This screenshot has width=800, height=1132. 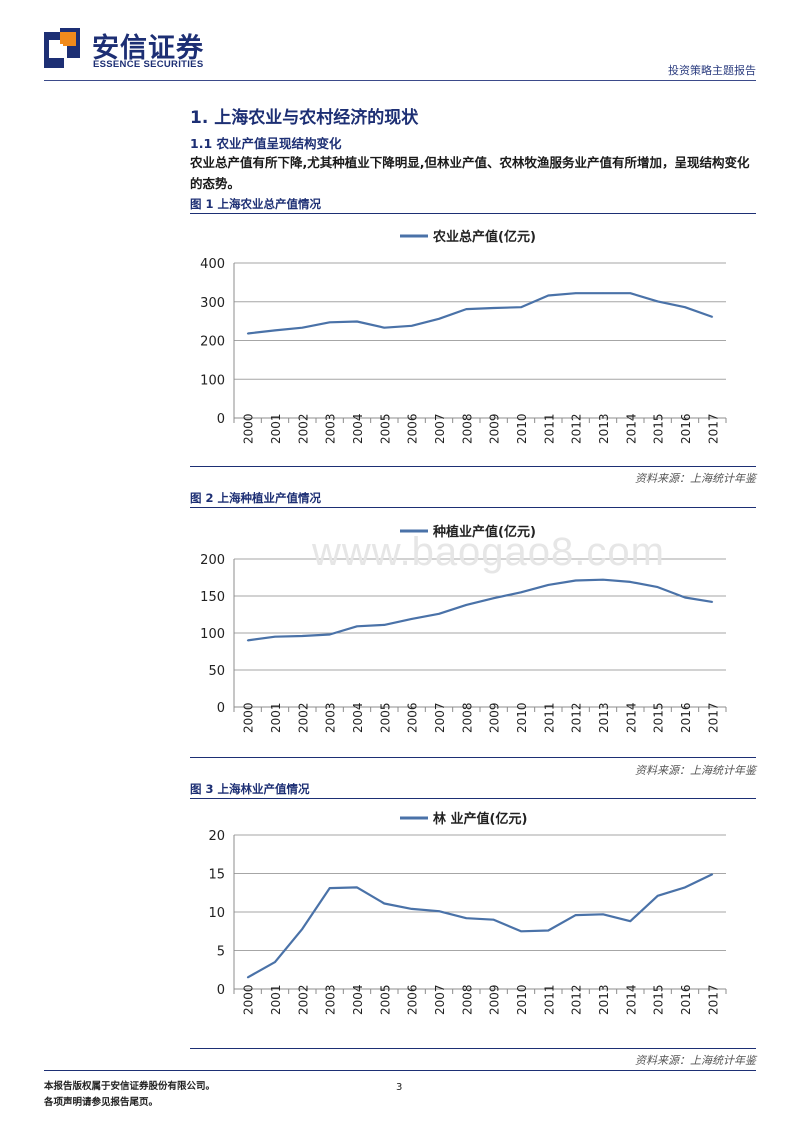 What do you see at coordinates (468, 532) in the screenshot?
I see `chart-2-legend: 种植业产值(亿元)` at bounding box center [468, 532].